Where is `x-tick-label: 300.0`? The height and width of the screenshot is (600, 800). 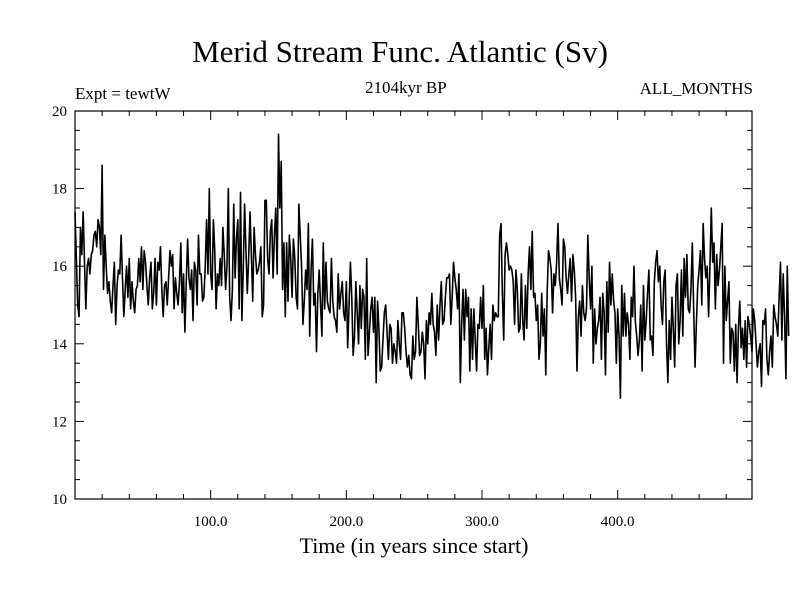
x-tick-label: 300.0 is located at coordinates (482, 522).